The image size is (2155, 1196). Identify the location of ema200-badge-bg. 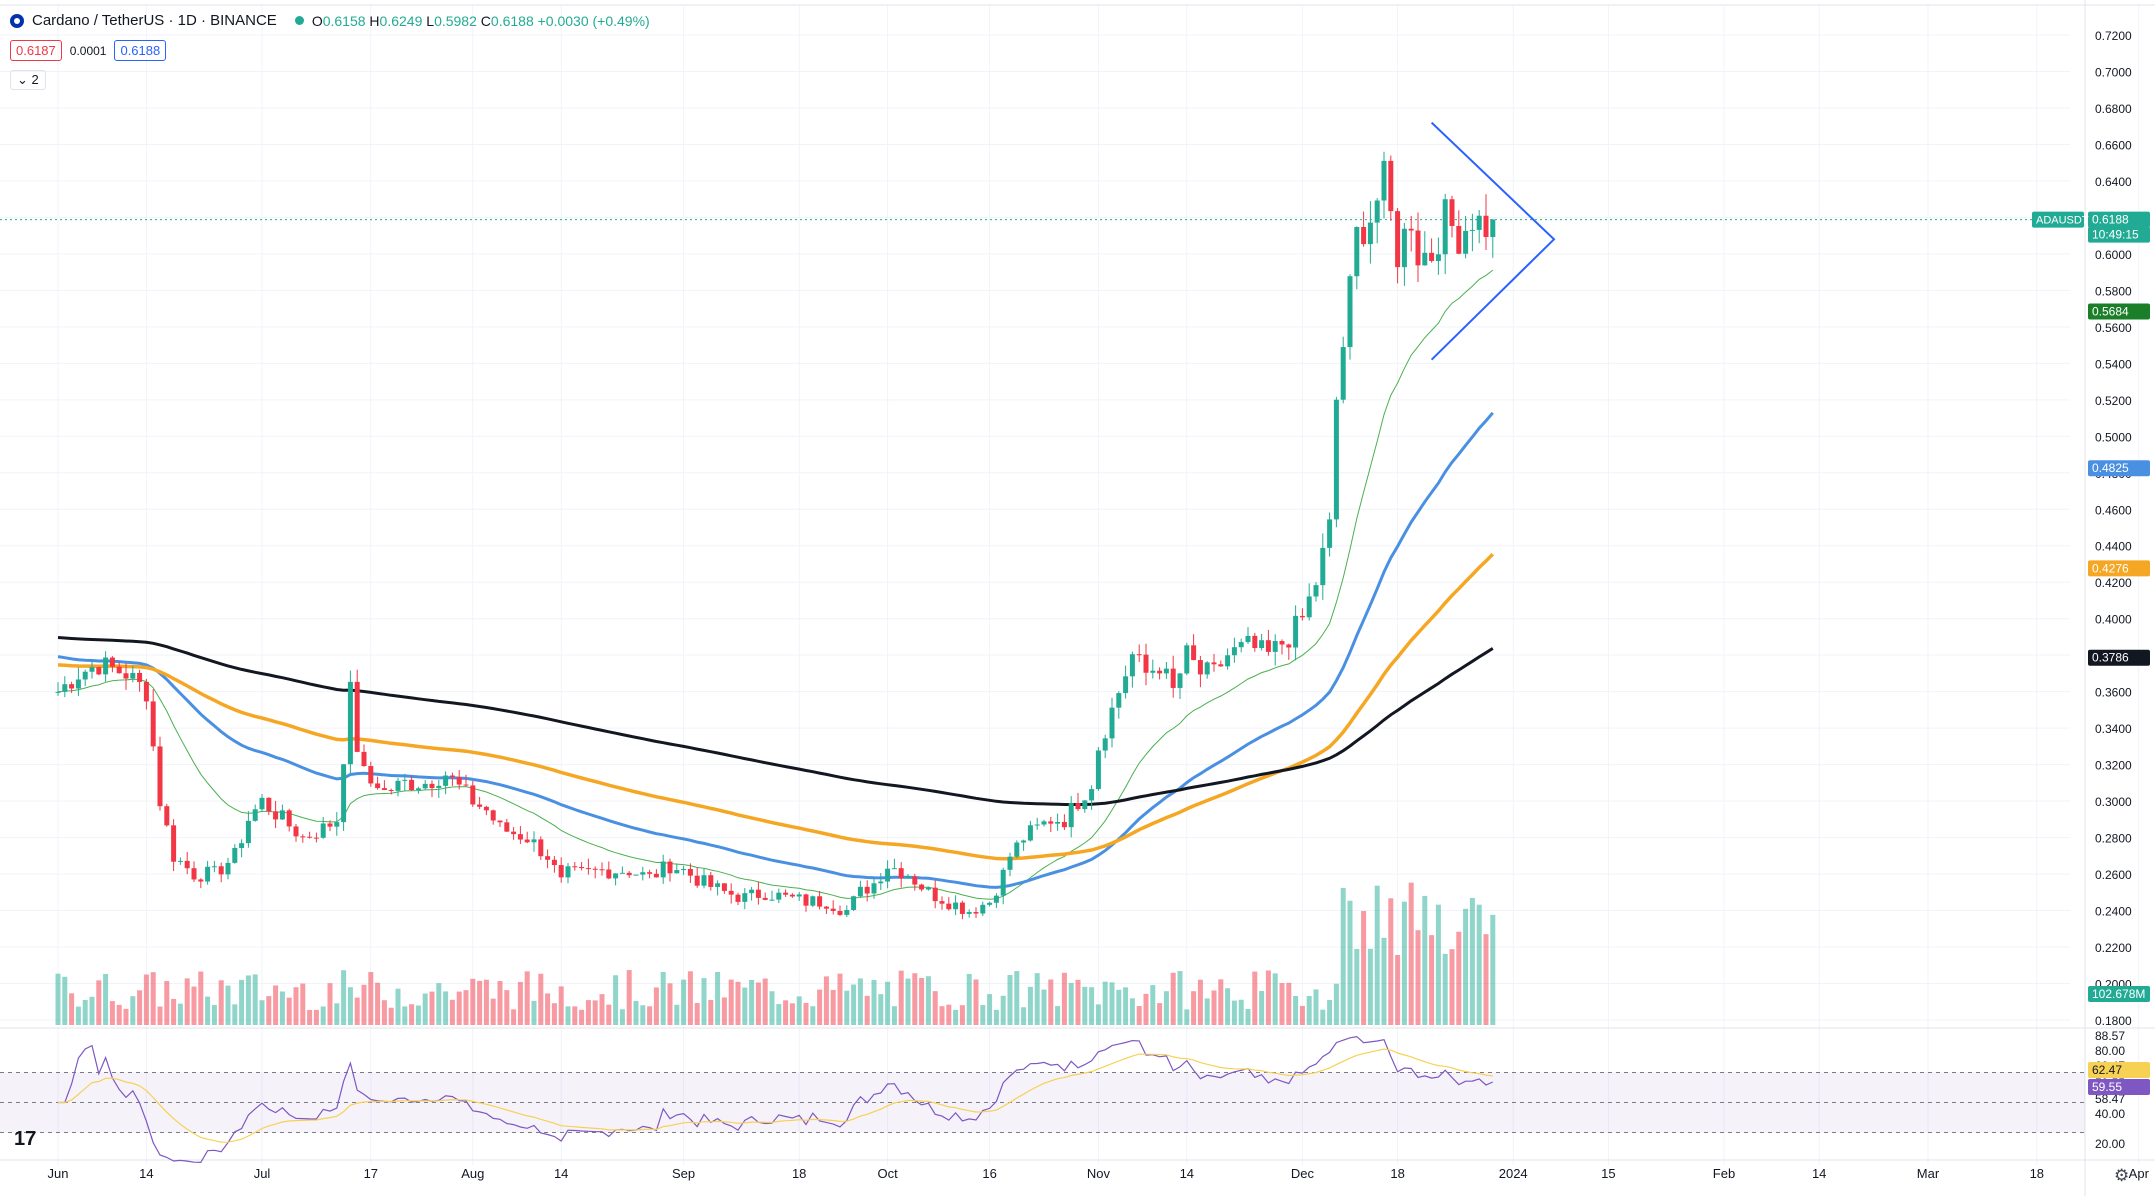
(2119, 657).